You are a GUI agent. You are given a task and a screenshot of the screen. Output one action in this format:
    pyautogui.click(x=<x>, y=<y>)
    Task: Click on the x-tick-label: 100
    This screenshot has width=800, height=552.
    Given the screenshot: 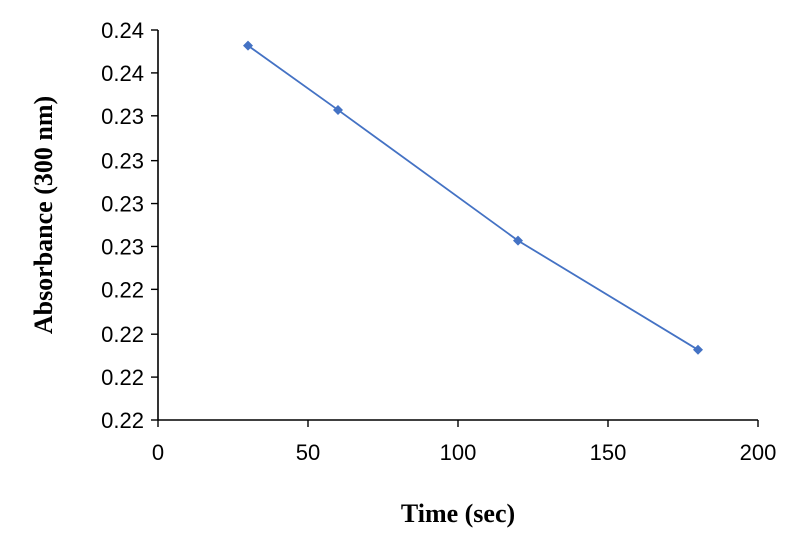 What is the action you would take?
    pyautogui.click(x=458, y=452)
    